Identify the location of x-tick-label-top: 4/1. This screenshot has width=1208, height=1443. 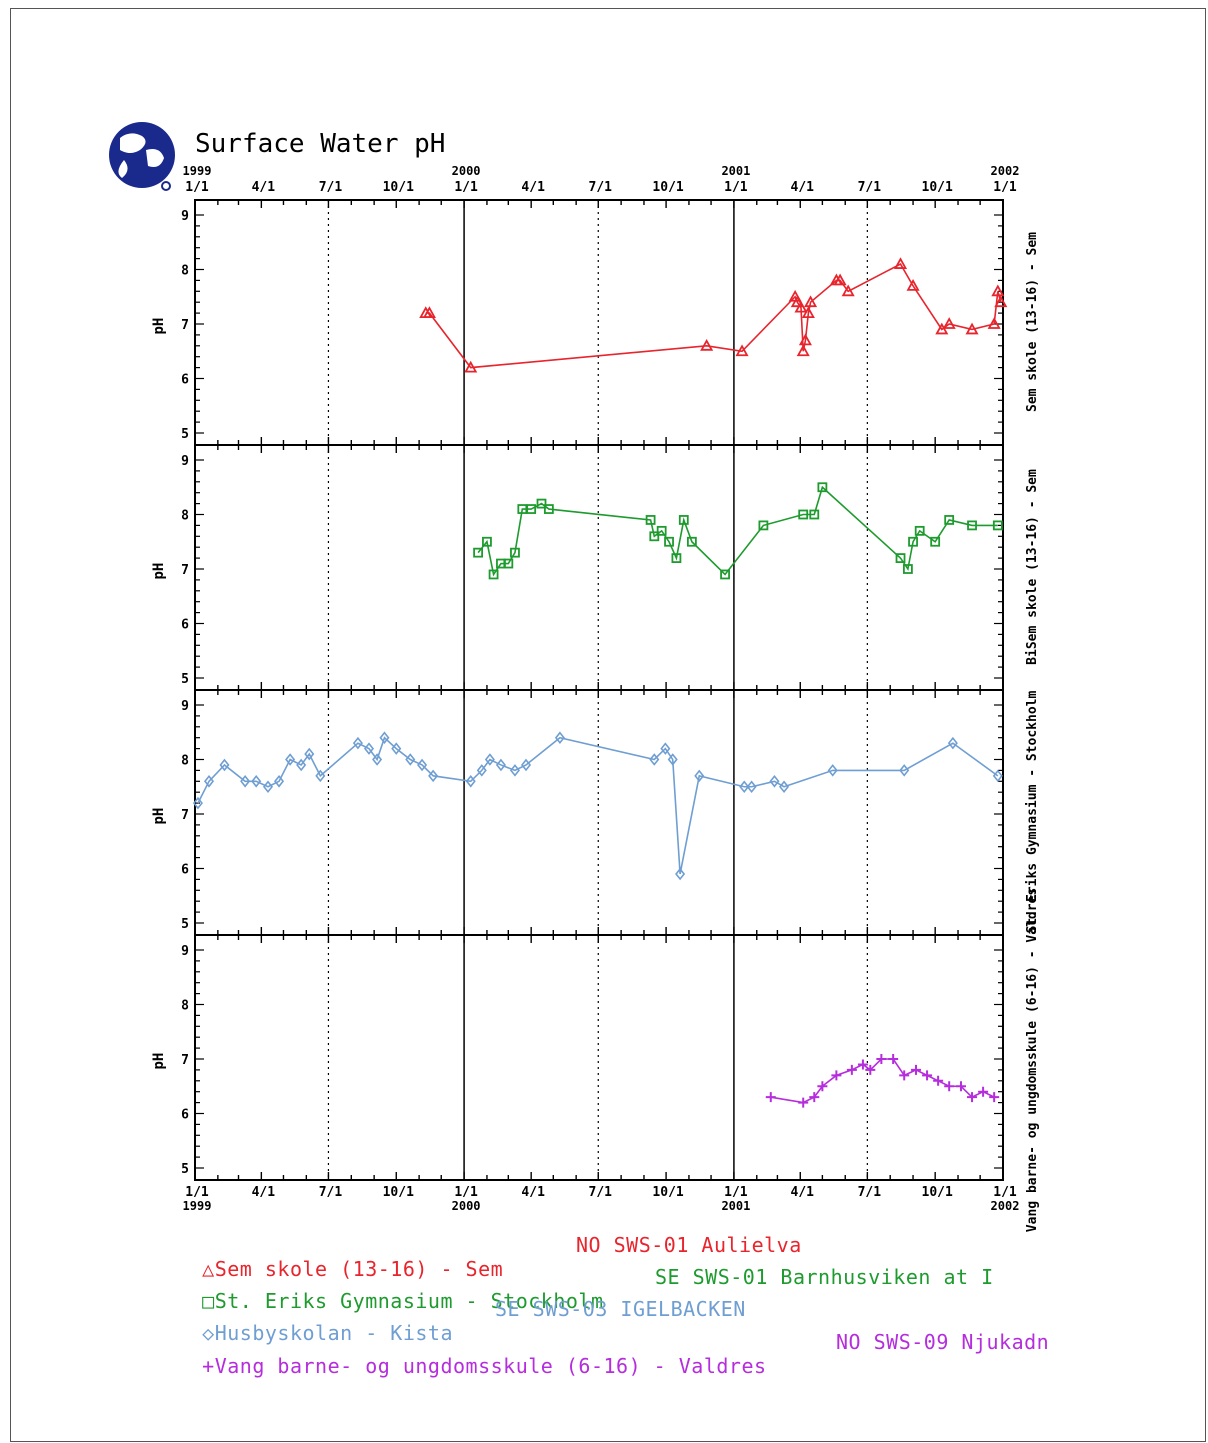
(533, 187).